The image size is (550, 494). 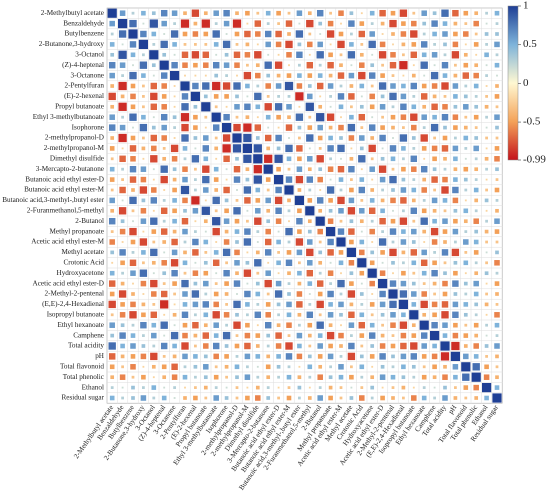 What do you see at coordinates (70, 169) in the screenshot?
I see `row-label: 3-Mercapto-2-butanone` at bounding box center [70, 169].